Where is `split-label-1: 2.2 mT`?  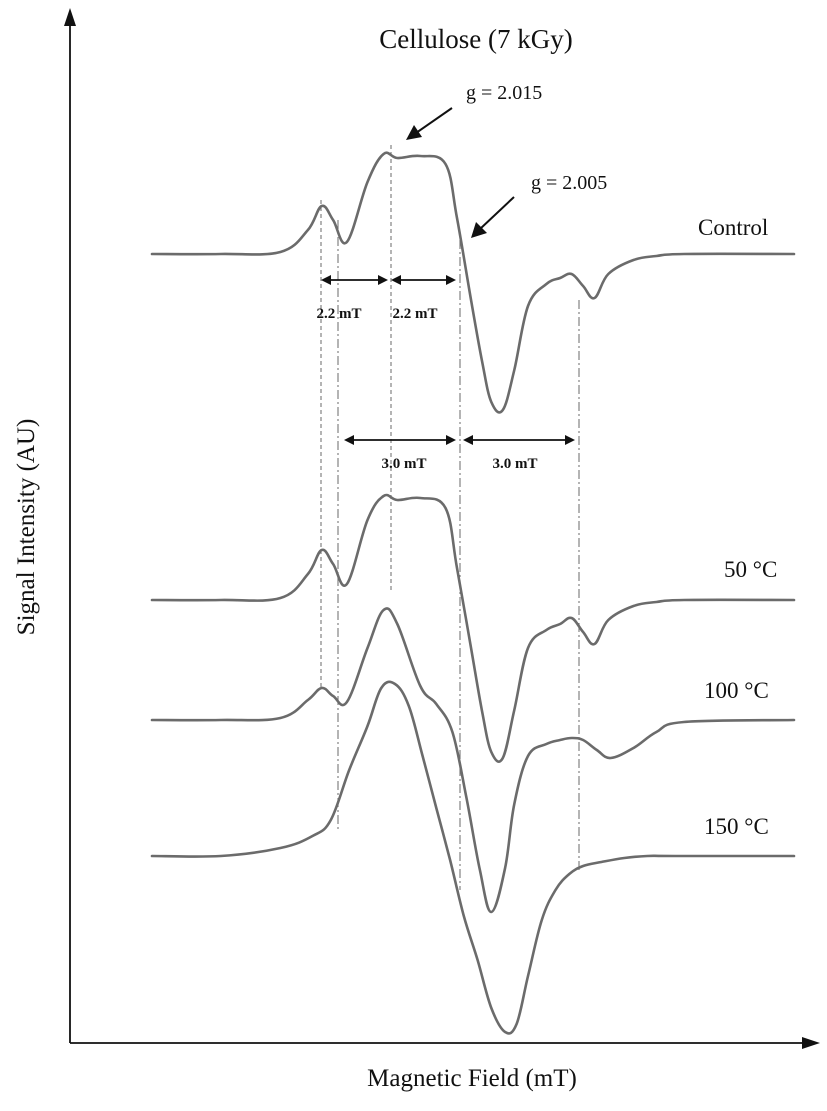
split-label-1: 2.2 mT is located at coordinates (339, 314).